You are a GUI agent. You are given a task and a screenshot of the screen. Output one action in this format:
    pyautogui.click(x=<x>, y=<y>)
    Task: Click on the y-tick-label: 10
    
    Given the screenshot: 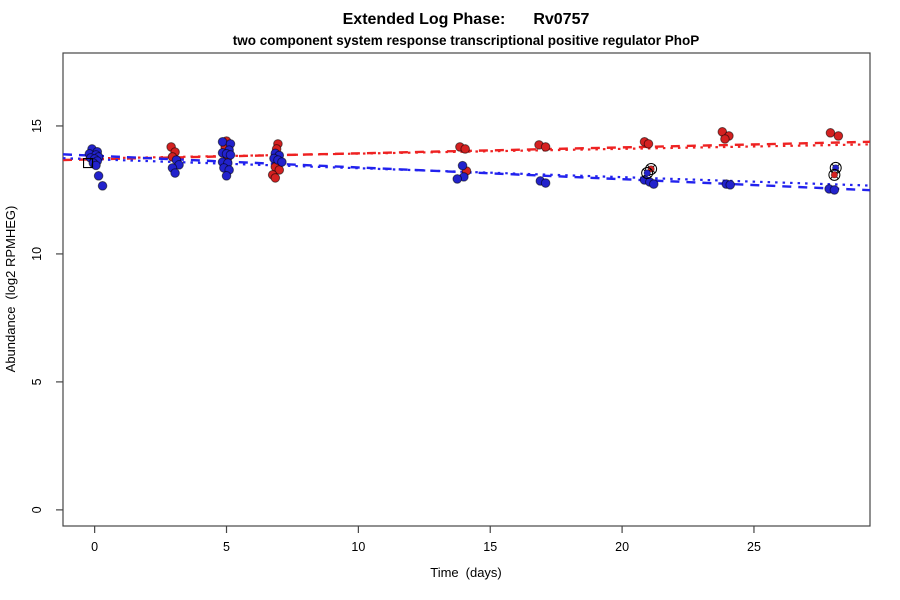 What is the action you would take?
    pyautogui.click(x=37, y=254)
    